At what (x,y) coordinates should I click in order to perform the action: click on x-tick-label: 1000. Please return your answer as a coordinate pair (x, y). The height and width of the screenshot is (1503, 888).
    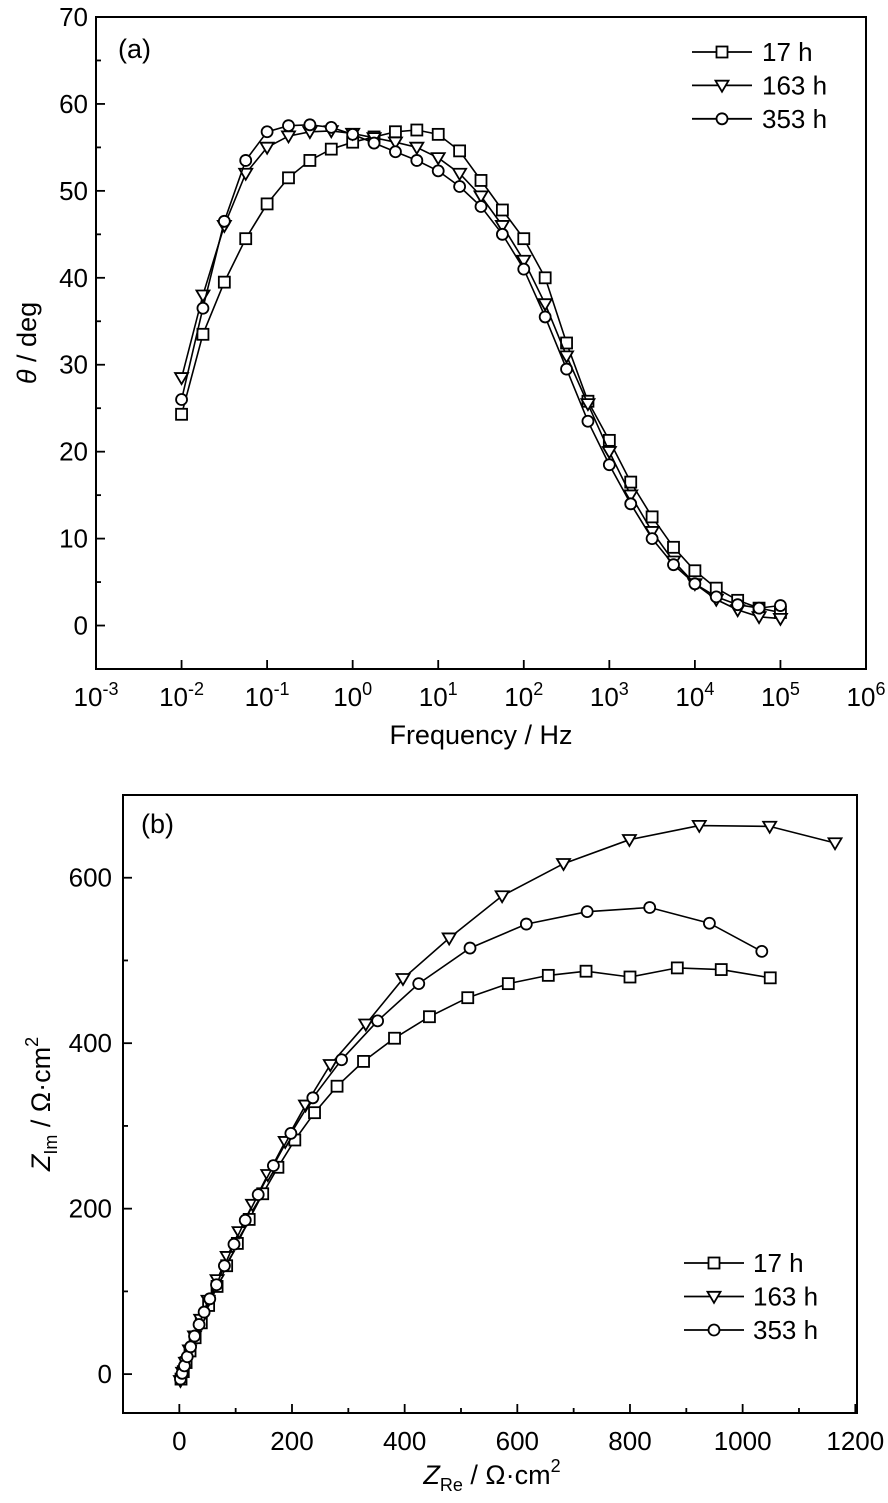
    Looking at the image, I should click on (743, 1441).